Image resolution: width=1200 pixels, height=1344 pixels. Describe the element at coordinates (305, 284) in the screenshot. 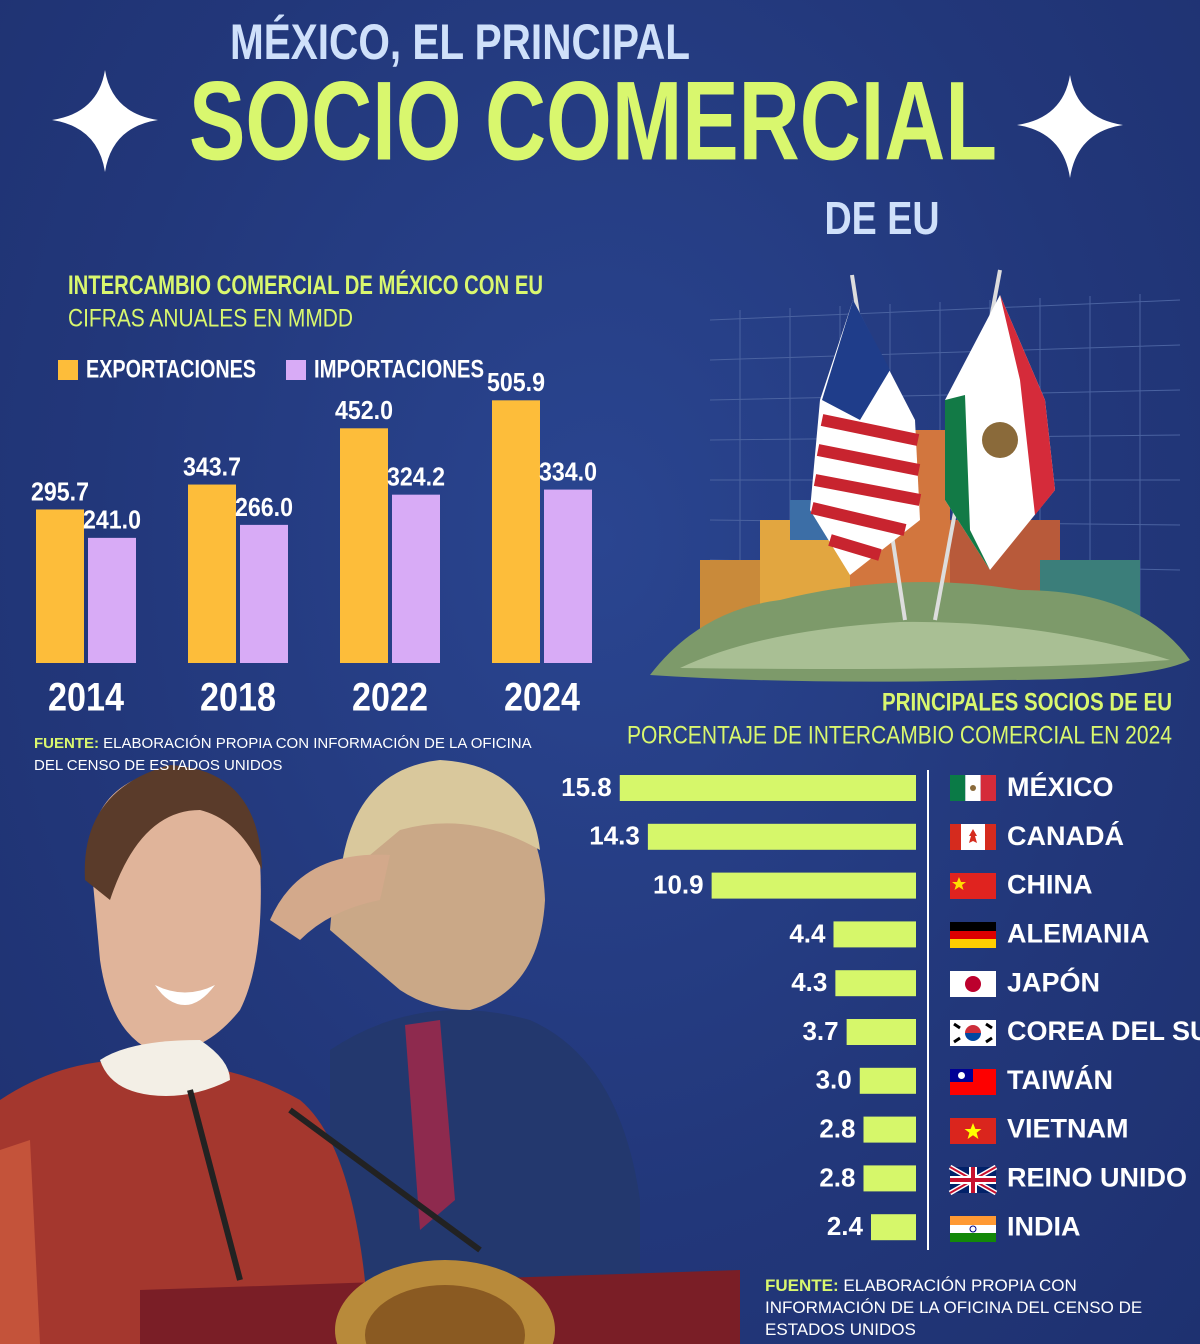

I see `chart-title: INTERCAMBIO COMERCIAL DE MÉXICO CON EU` at that location.